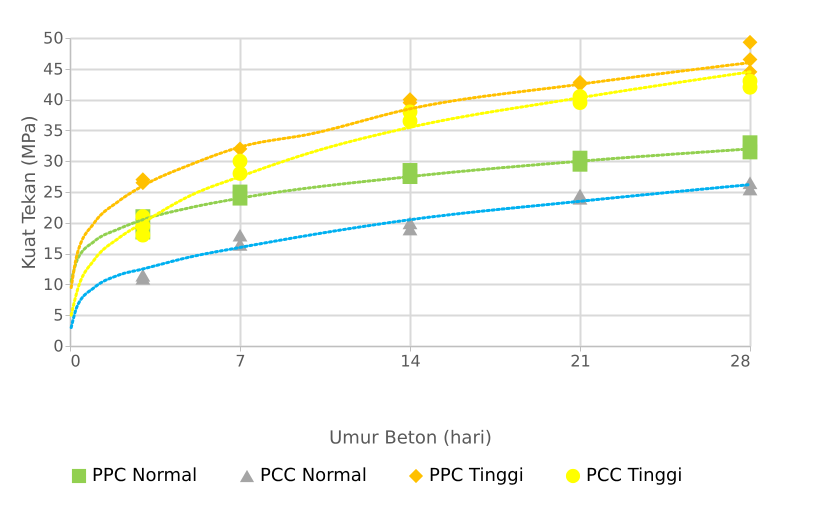  What do you see at coordinates (29, 192) in the screenshot?
I see `y-axis-title: Kuat Tekan (MPa)` at bounding box center [29, 192].